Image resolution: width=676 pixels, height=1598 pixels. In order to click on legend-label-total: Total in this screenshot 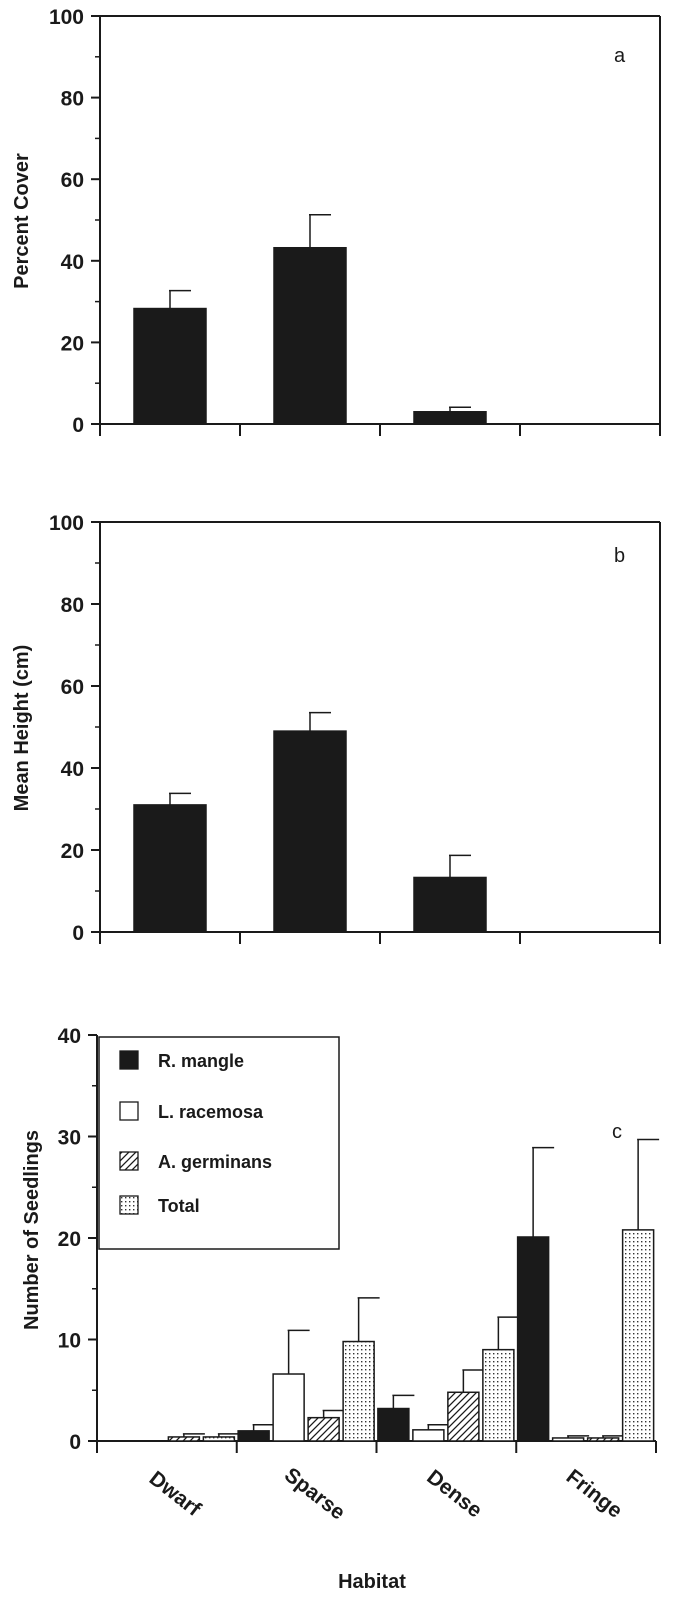, I will do `click(179, 1206)`.